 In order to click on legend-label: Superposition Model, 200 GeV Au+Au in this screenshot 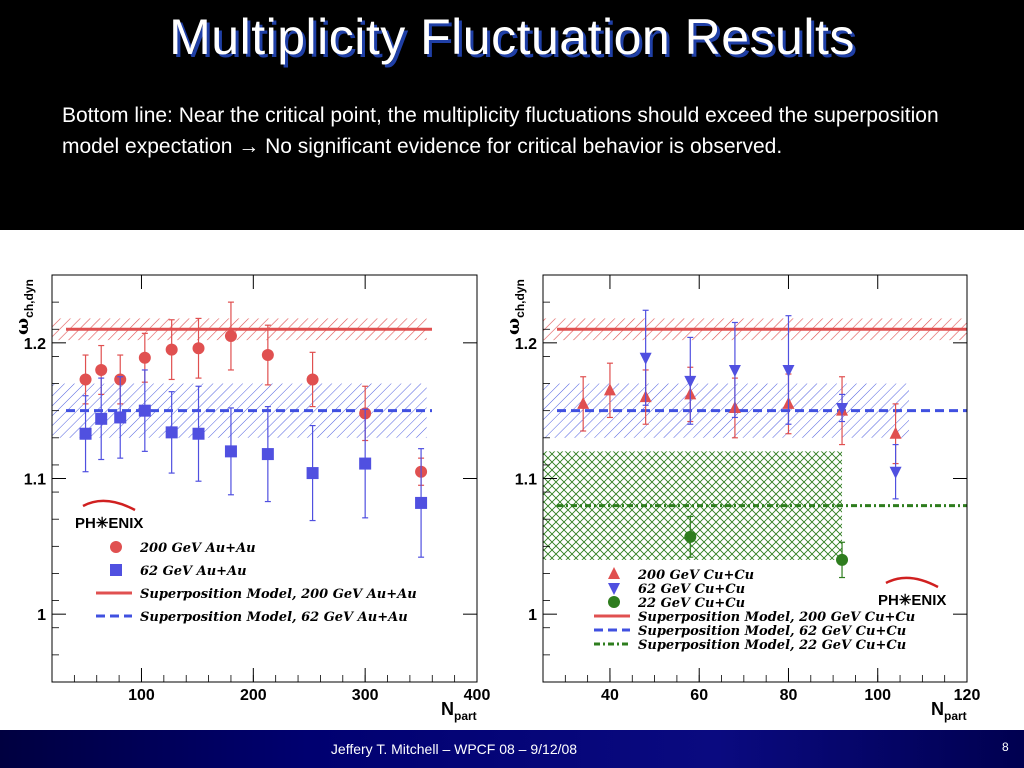, I will do `click(278, 594)`.